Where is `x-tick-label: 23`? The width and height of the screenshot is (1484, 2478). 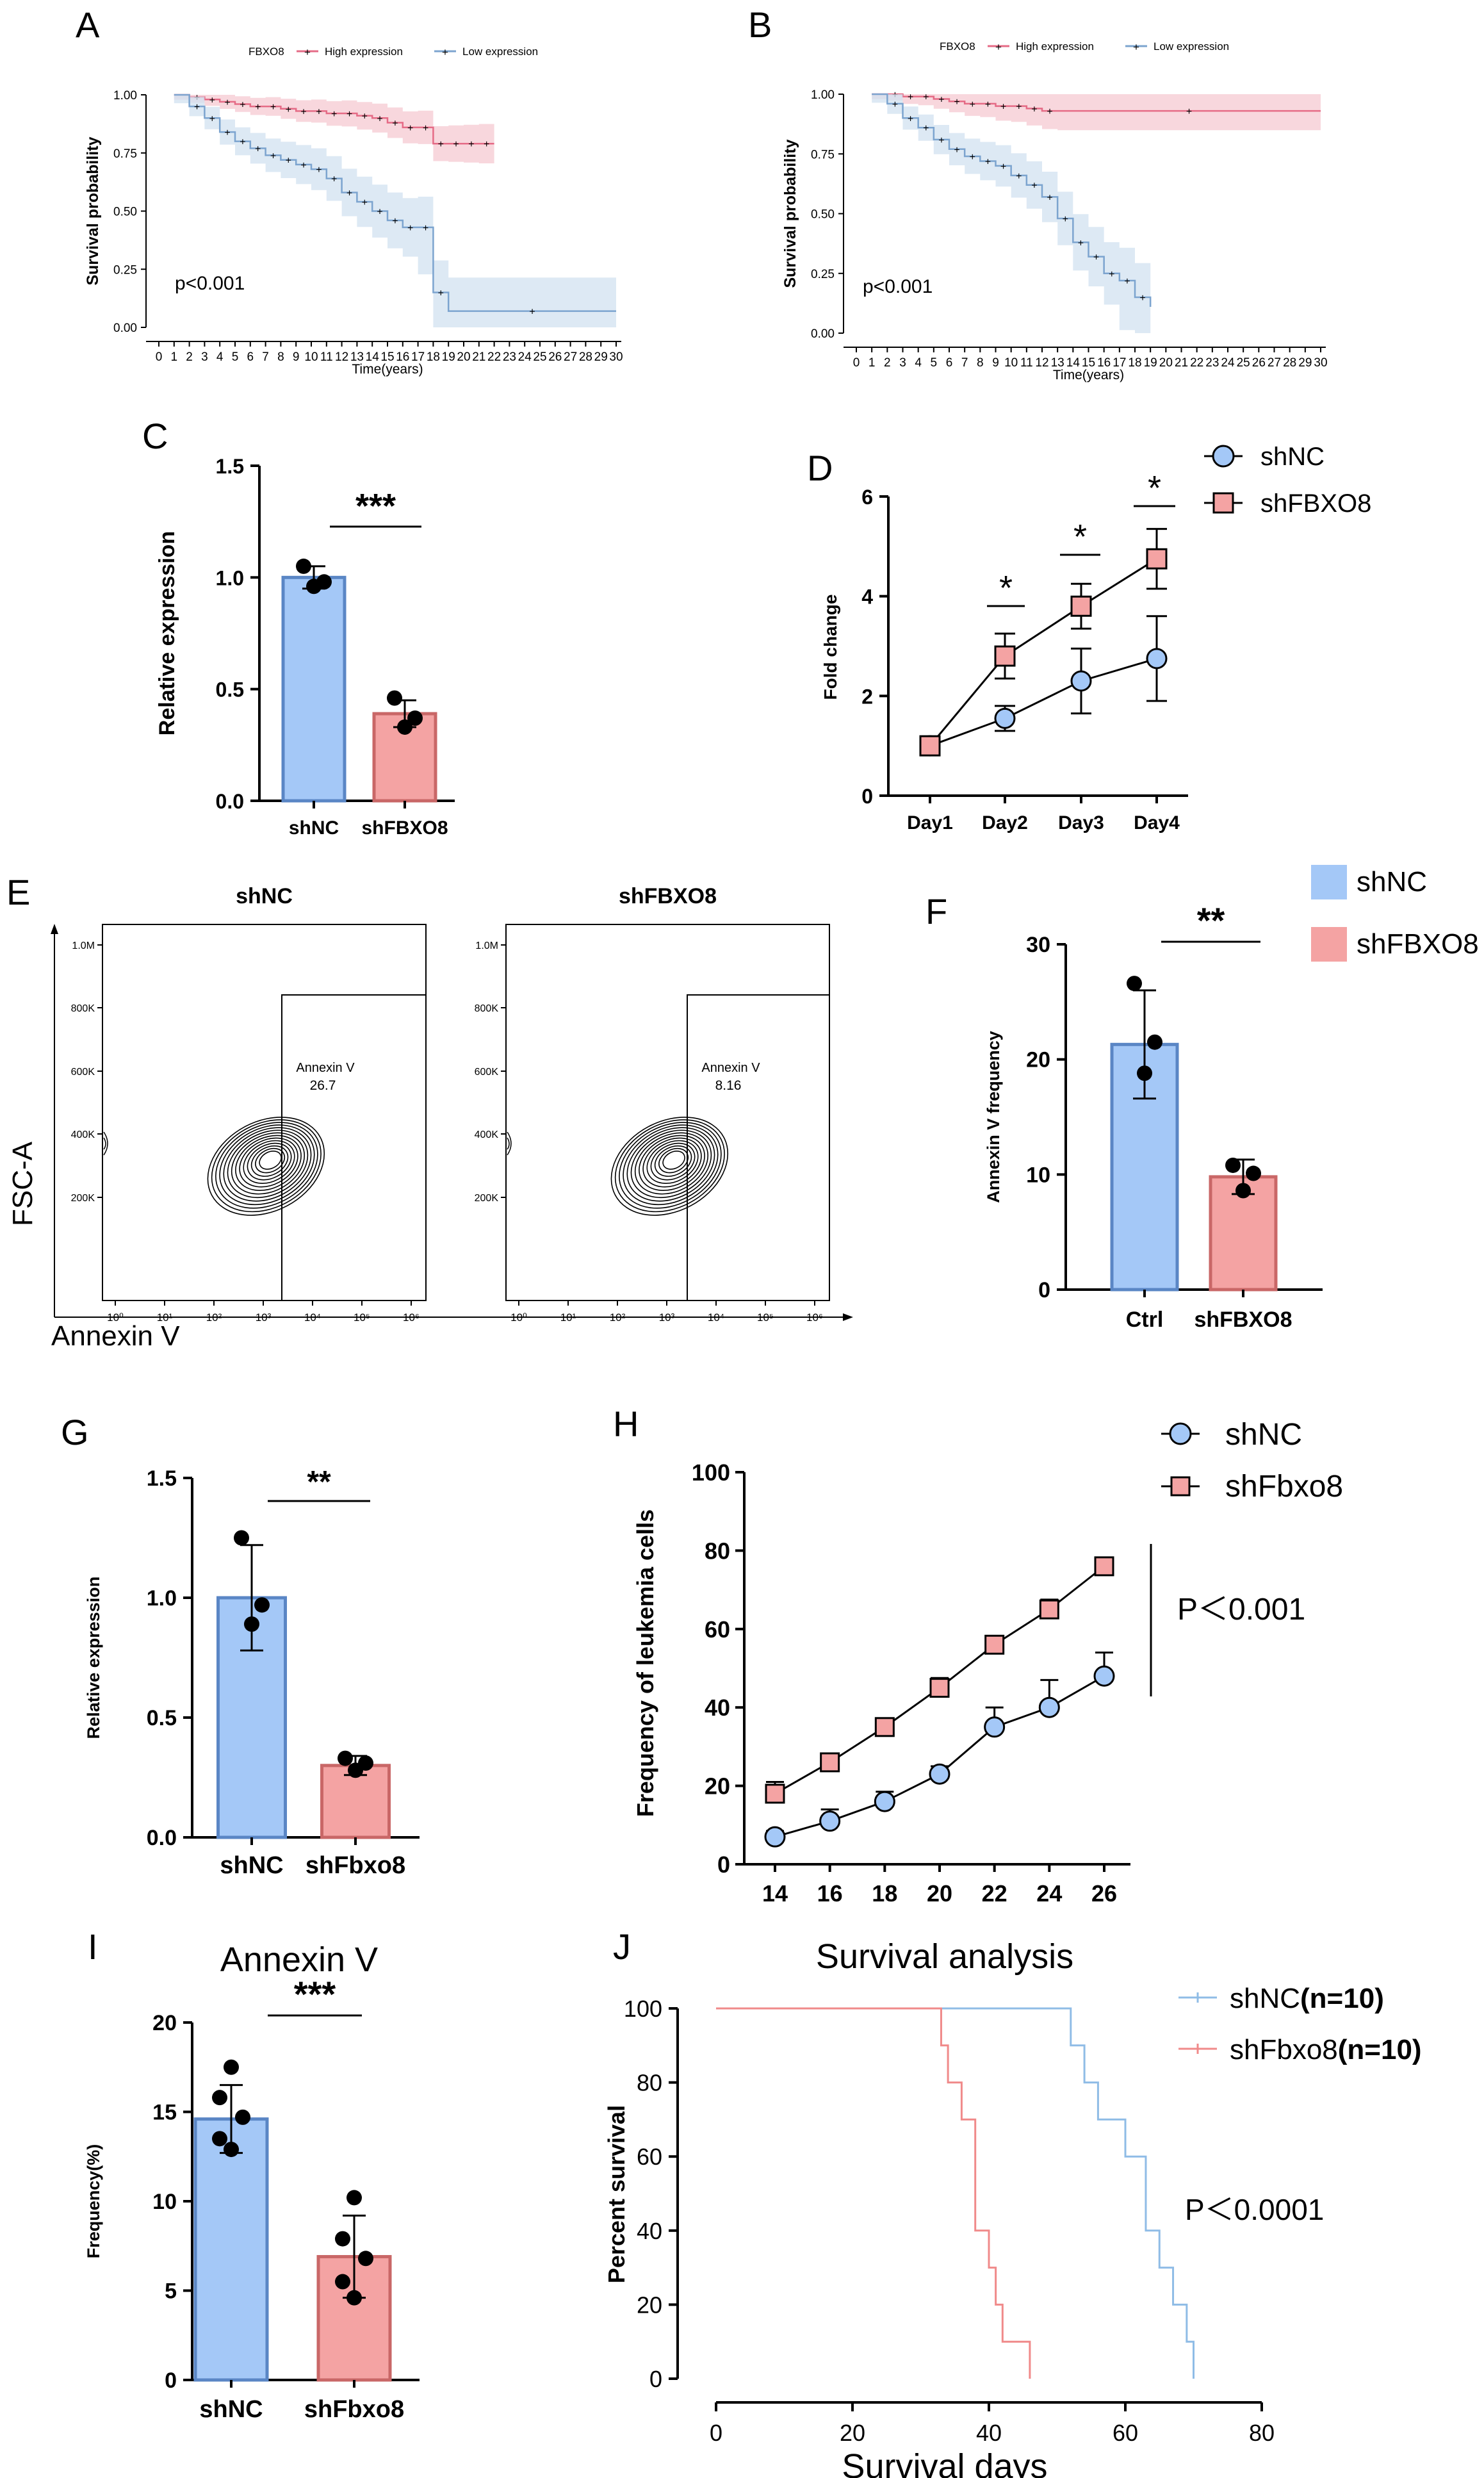 x-tick-label: 23 is located at coordinates (510, 357).